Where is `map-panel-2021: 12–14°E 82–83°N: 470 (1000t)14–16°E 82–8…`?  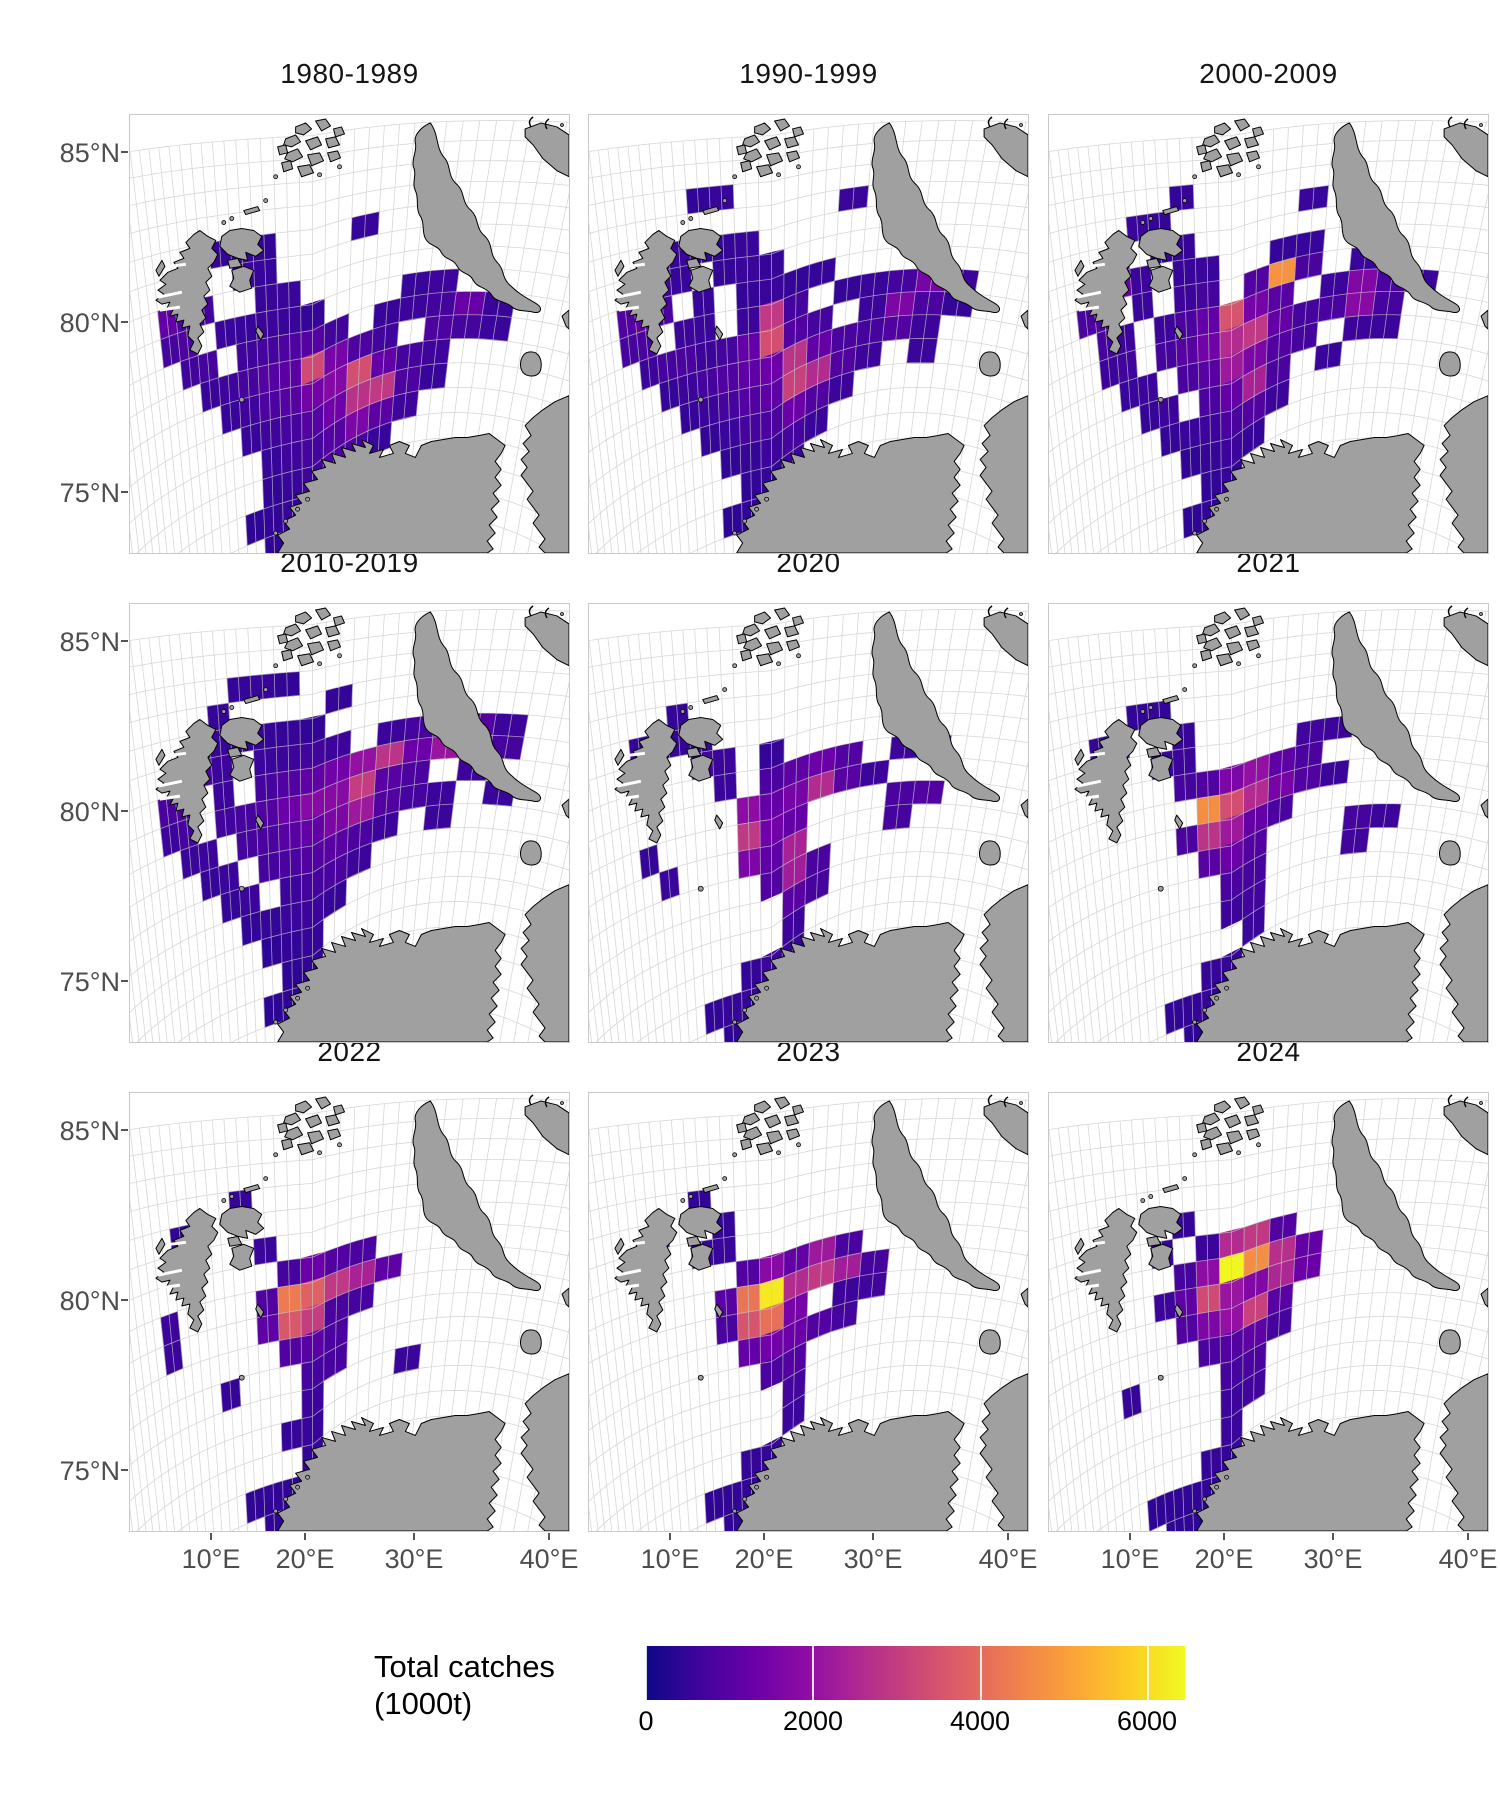 map-panel-2021: 12–14°E 82–83°N: 470 (1000t)14–16°E 82–8… is located at coordinates (1268, 823).